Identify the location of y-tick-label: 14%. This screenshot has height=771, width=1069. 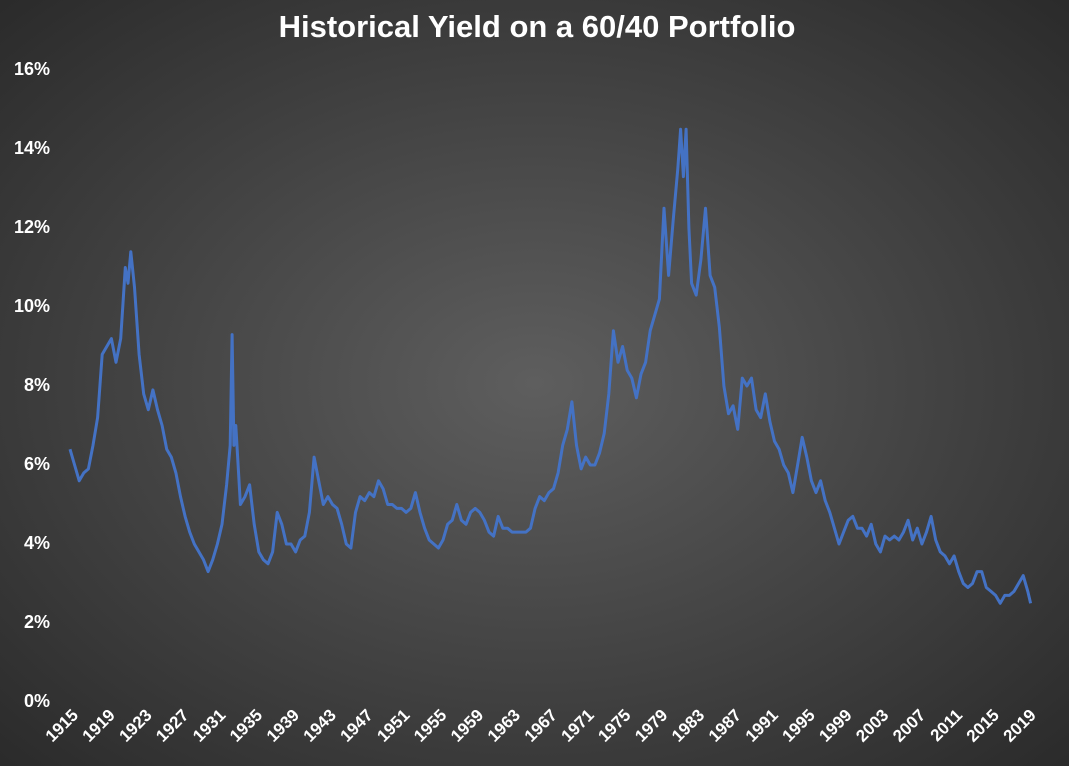
(32, 148).